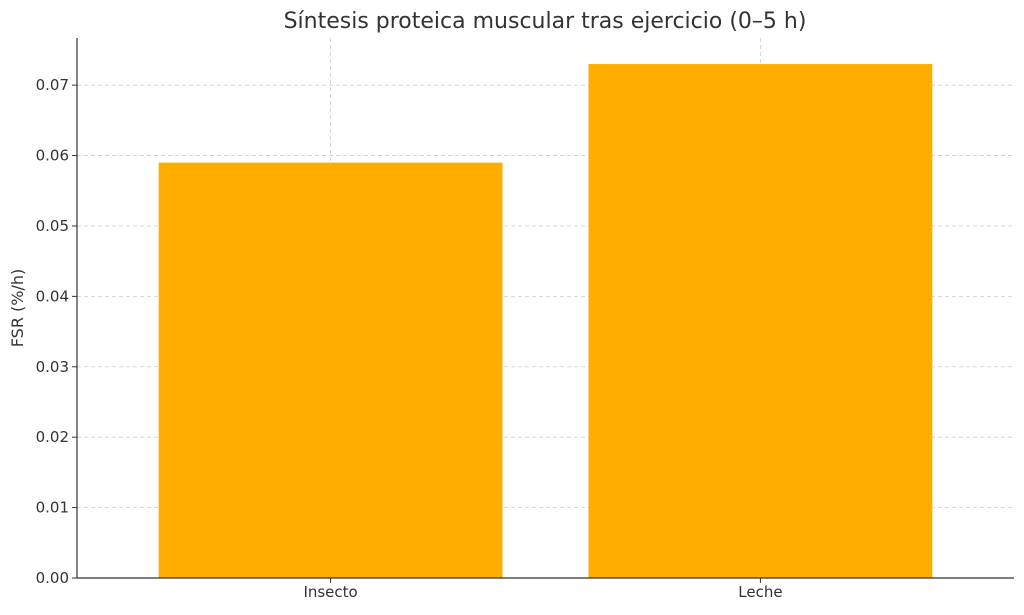 This screenshot has height=615, width=1024. I want to click on y-tick-label: 0.06, so click(52, 156).